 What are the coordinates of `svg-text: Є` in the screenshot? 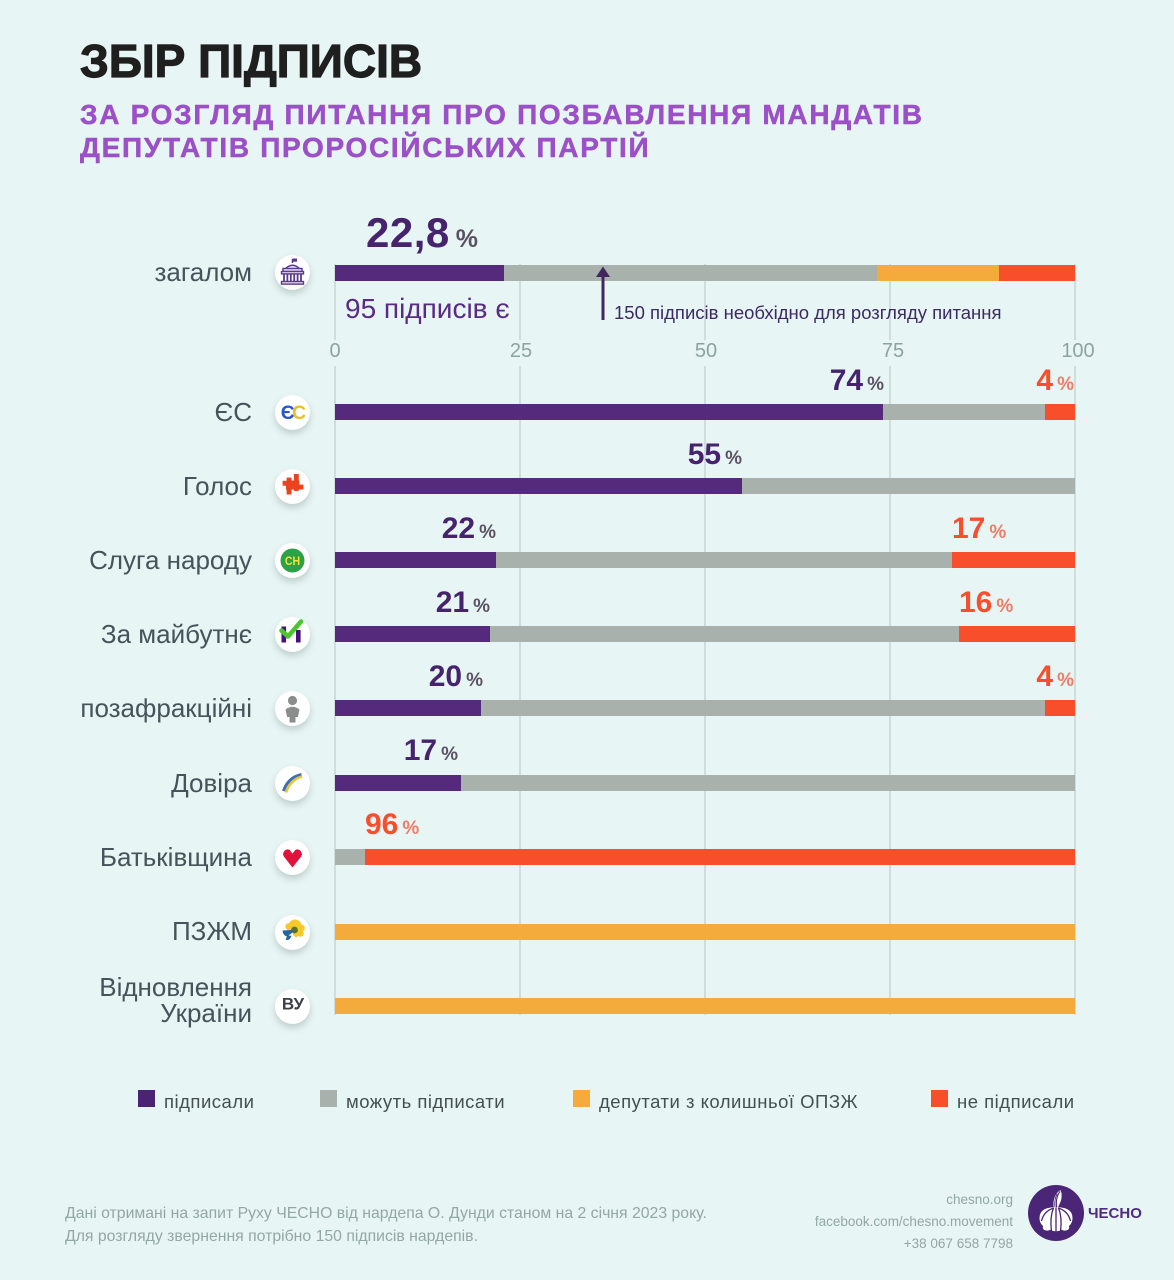 It's located at (288, 413).